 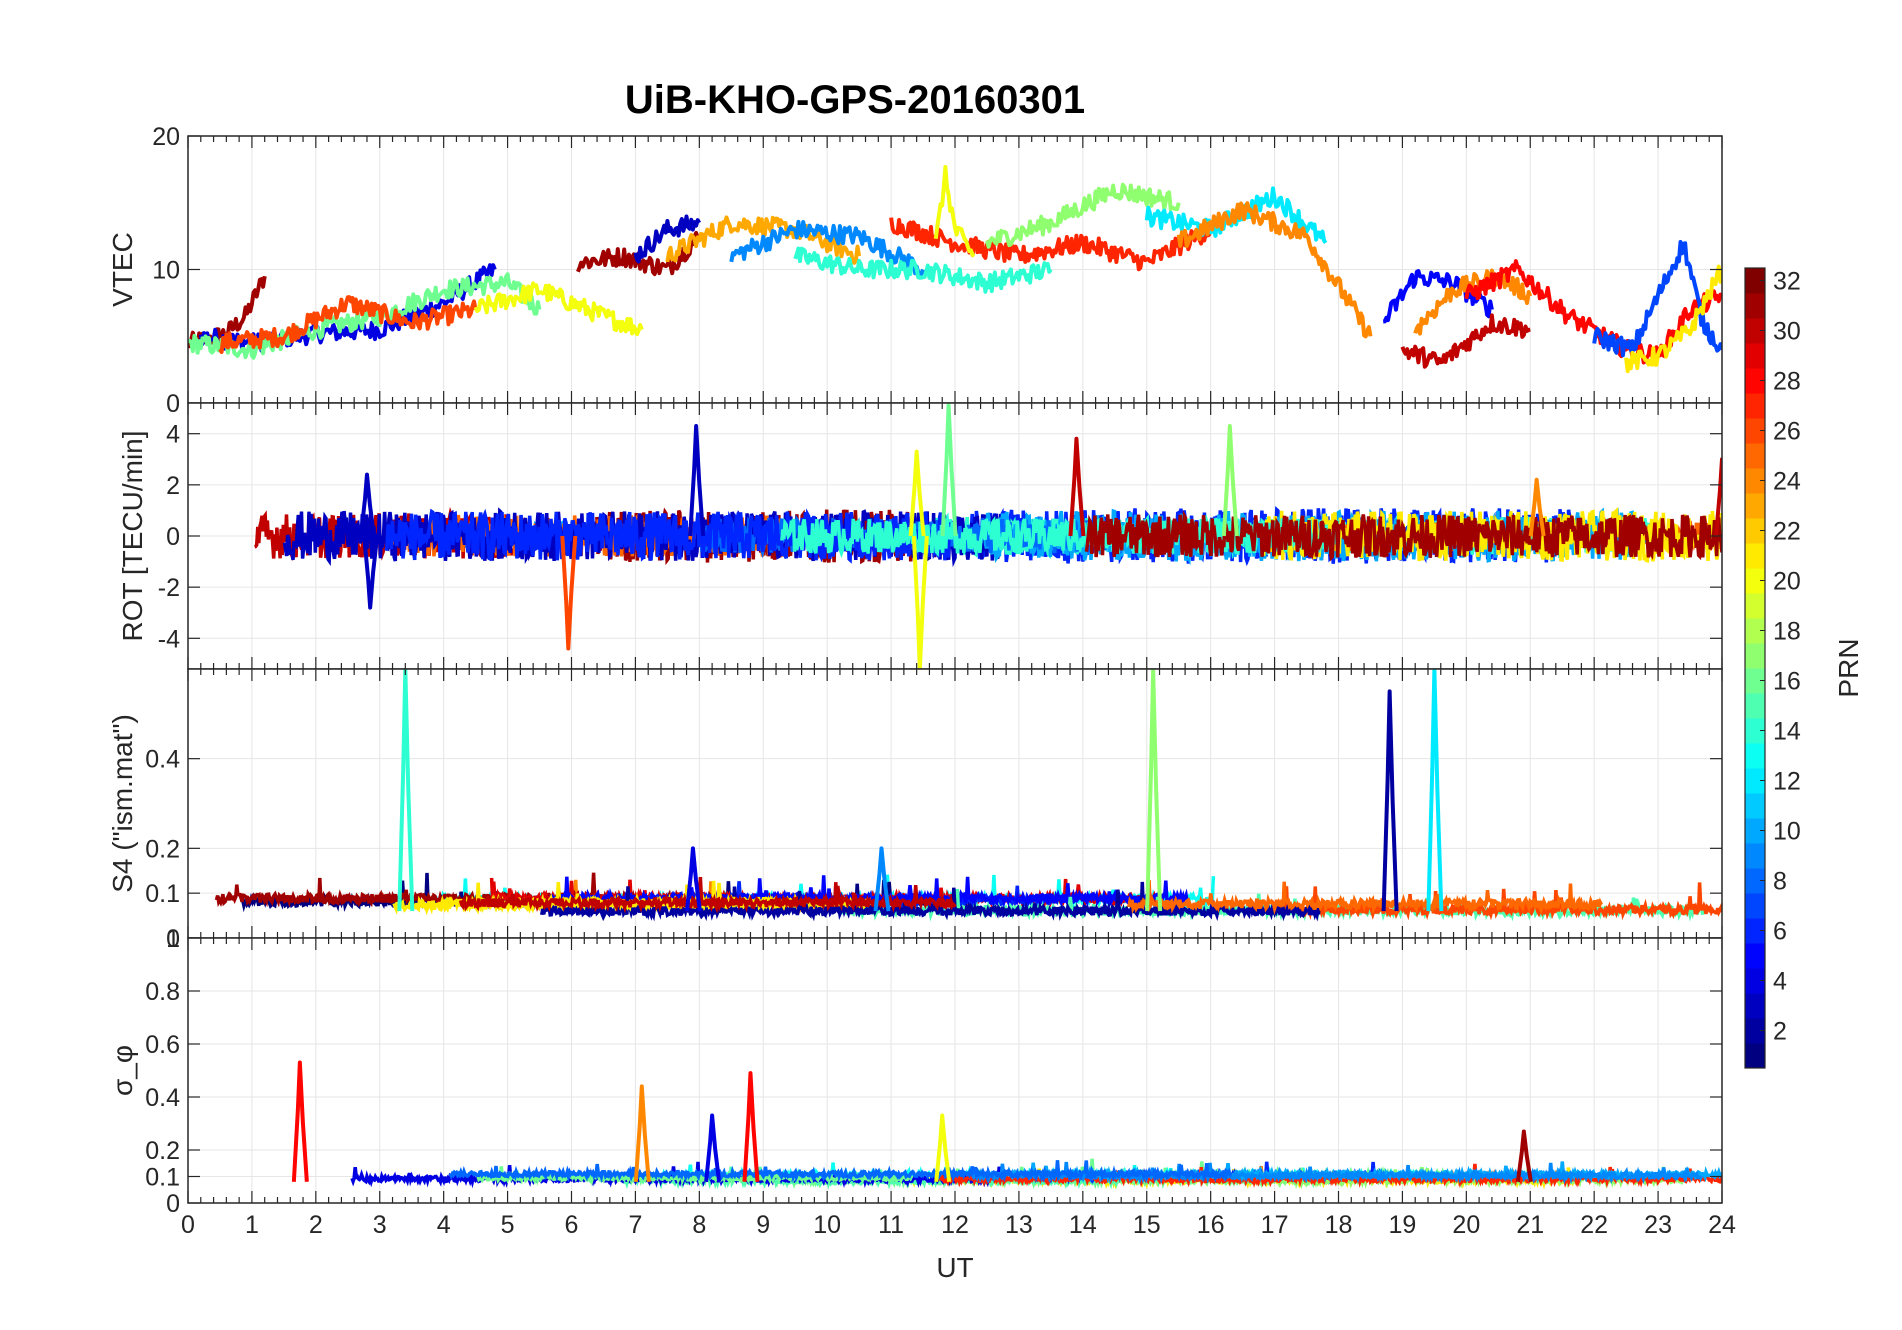 What do you see at coordinates (1275, 1225) in the screenshot?
I see `x-tick-label: 17` at bounding box center [1275, 1225].